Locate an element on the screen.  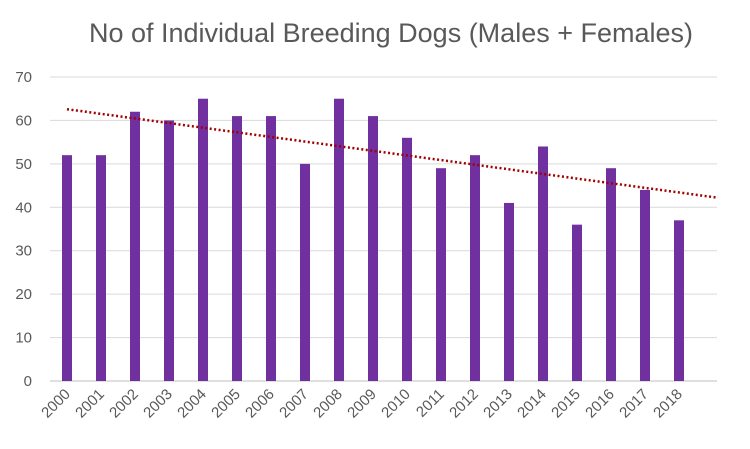
x-tick-label: 2000 is located at coordinates (56, 404).